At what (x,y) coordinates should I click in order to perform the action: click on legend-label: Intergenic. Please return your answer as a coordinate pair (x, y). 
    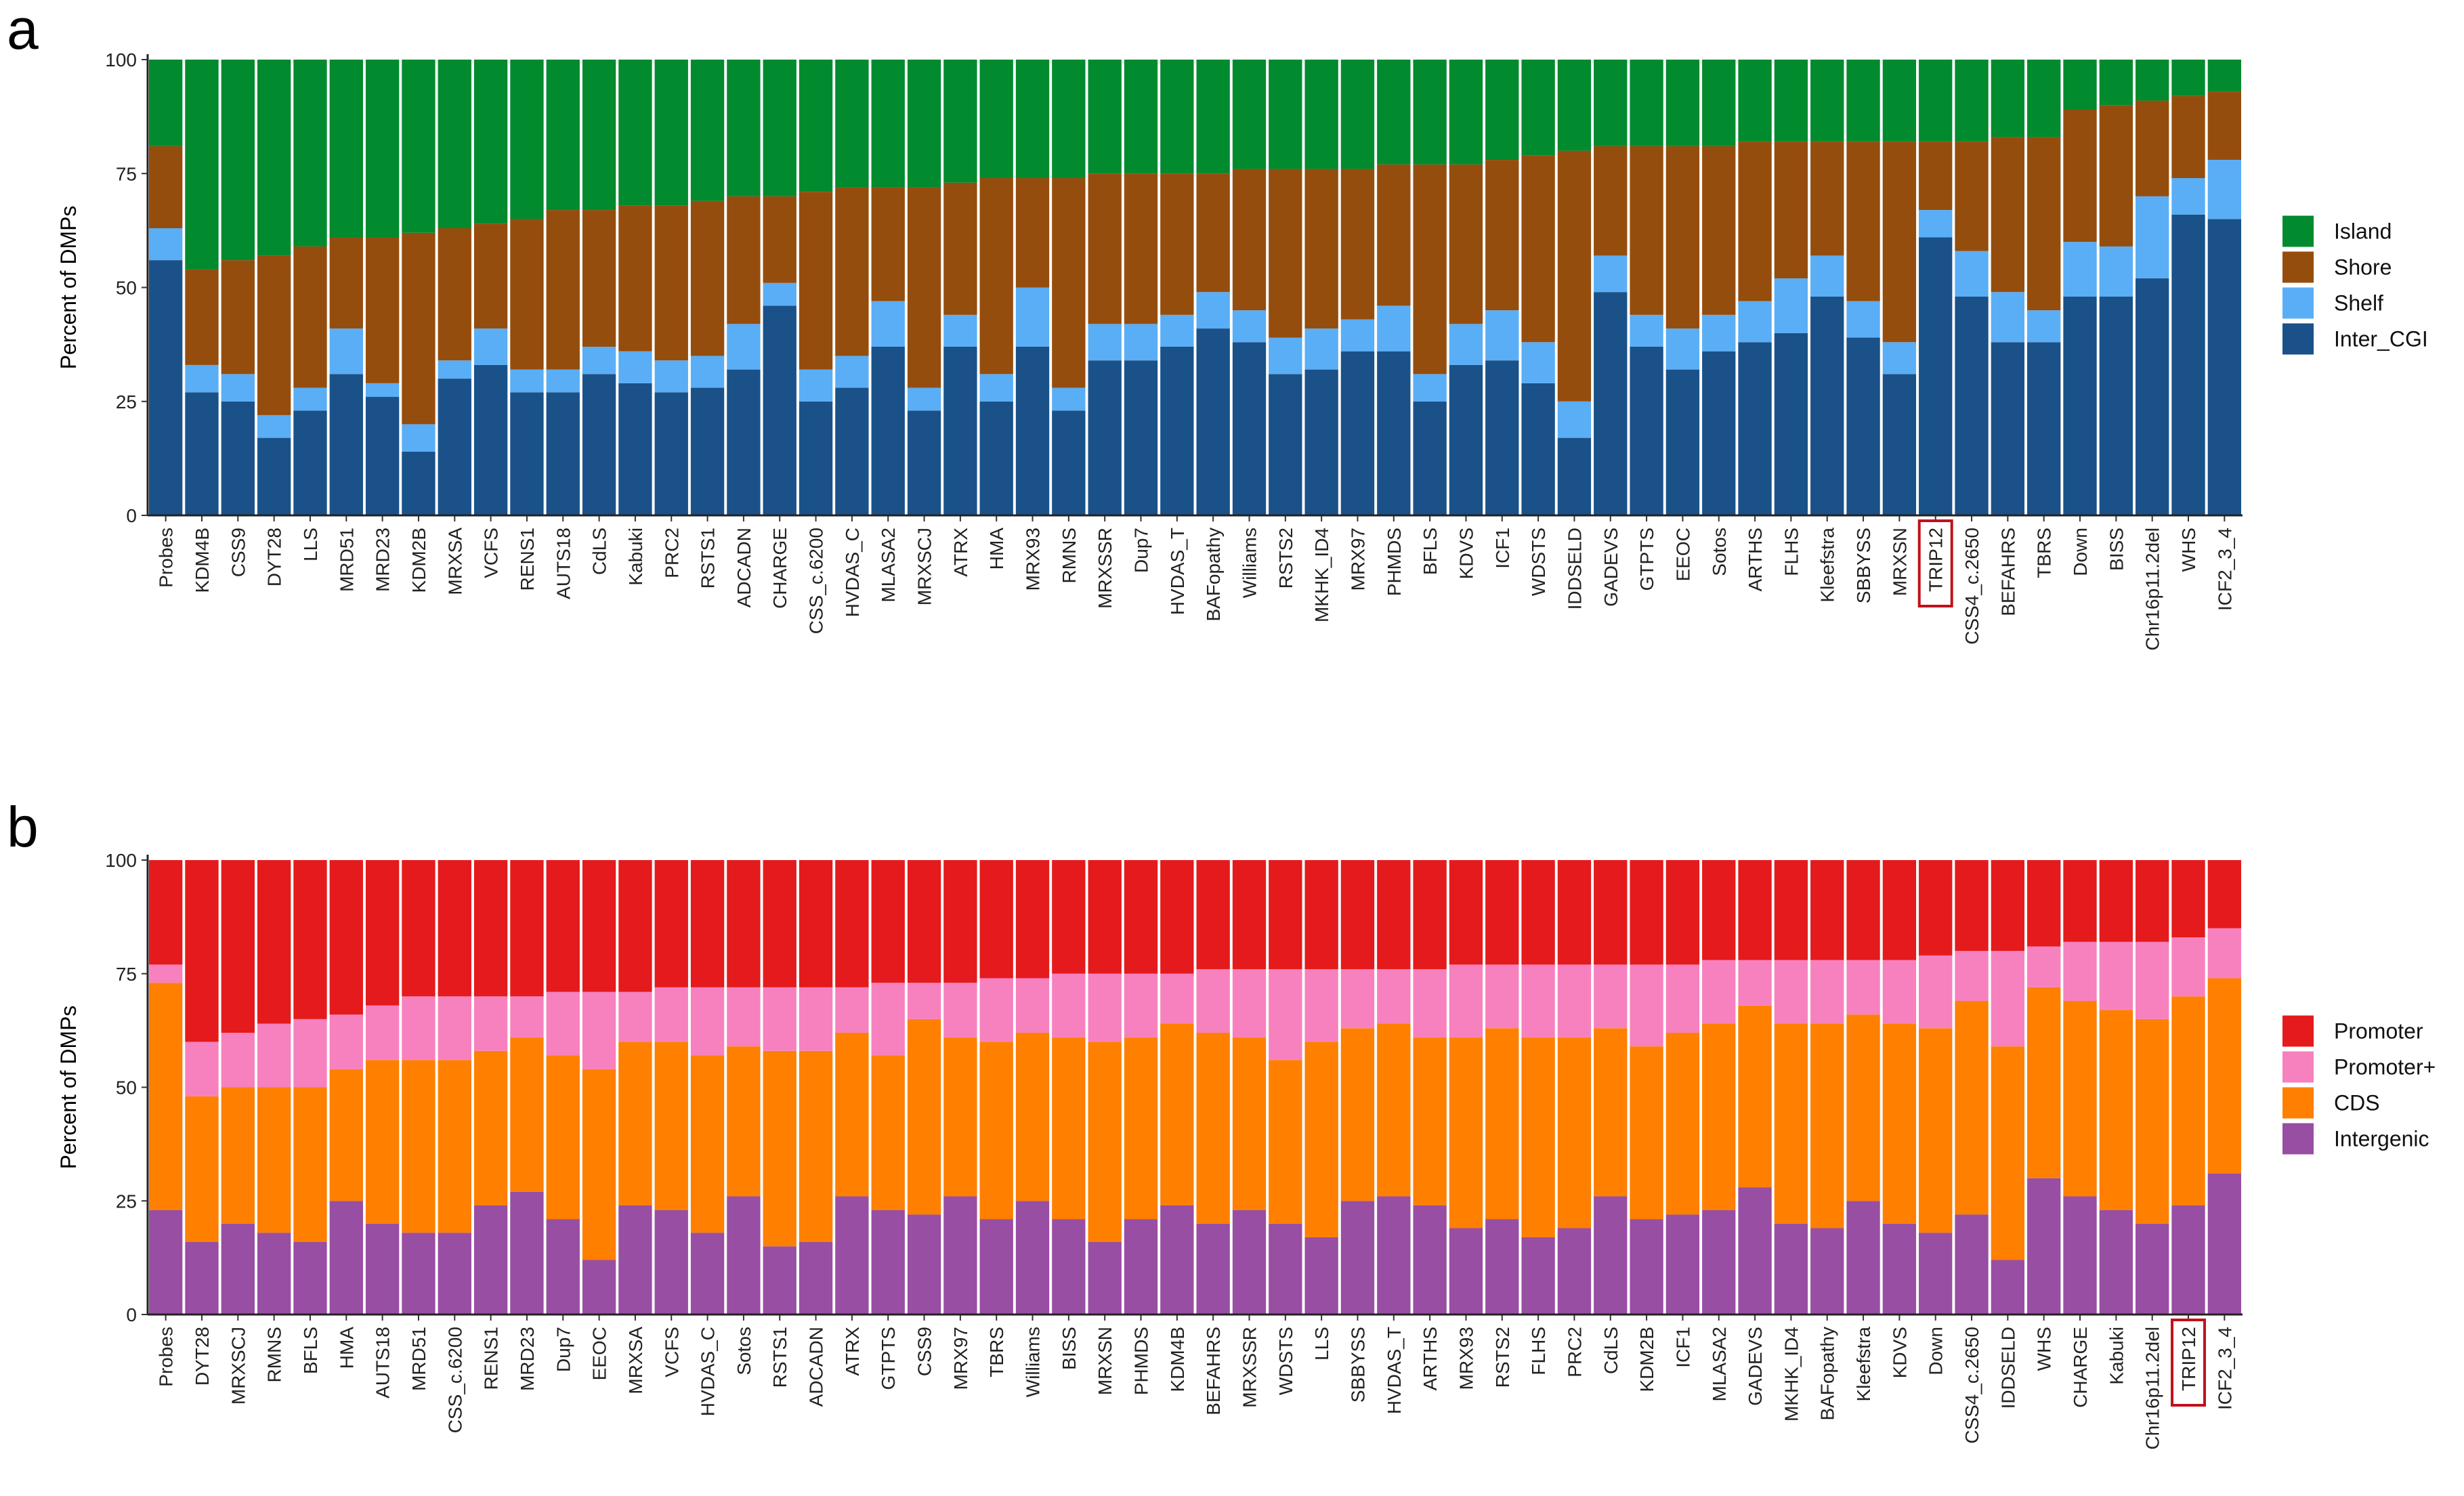
    Looking at the image, I should click on (2381, 1139).